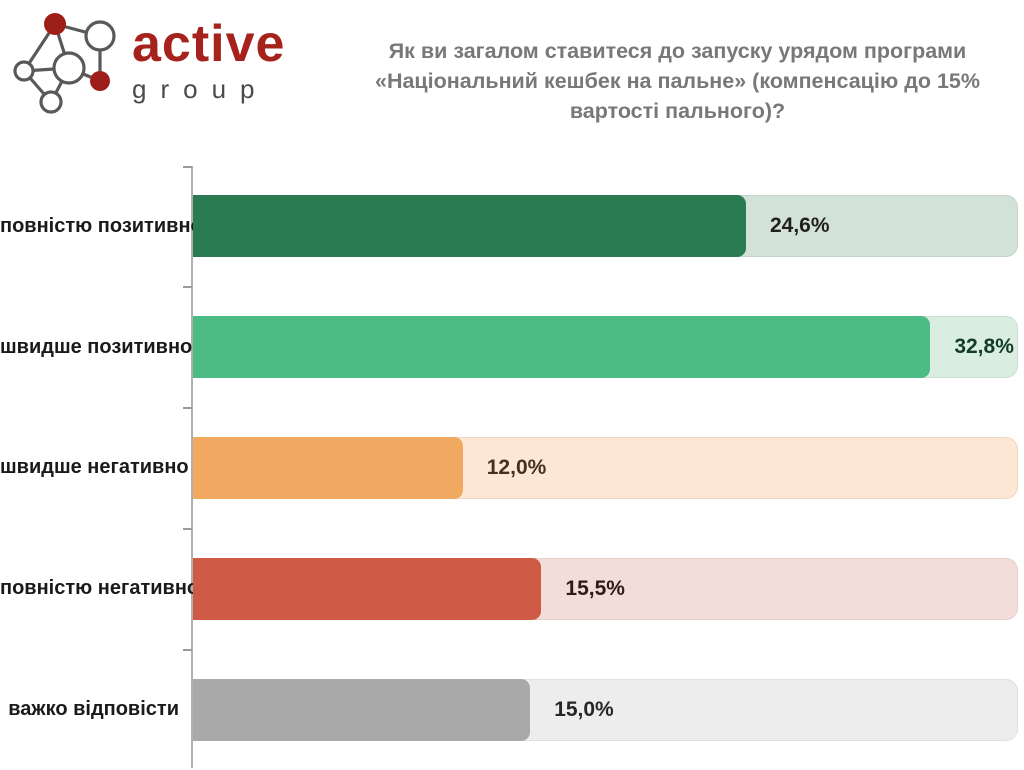 The image size is (1024, 770). What do you see at coordinates (64, 63) in the screenshot?
I see `network-nodes-icon` at bounding box center [64, 63].